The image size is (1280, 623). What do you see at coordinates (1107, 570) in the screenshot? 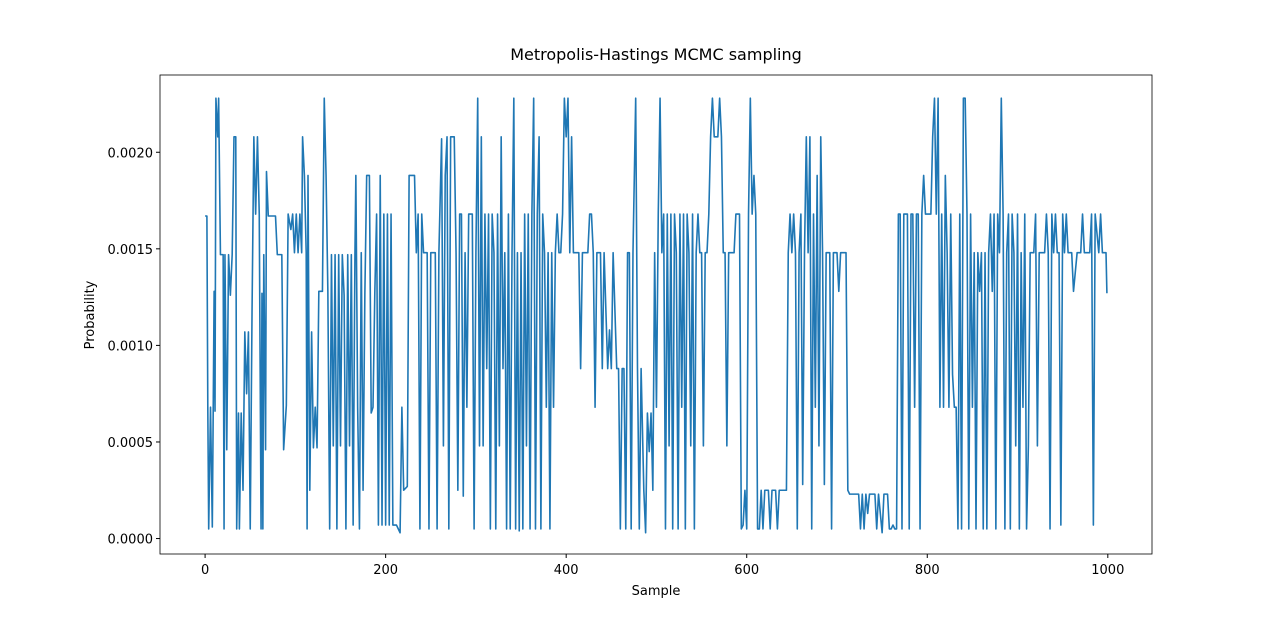
I see `x-tick-label: 1000` at bounding box center [1107, 570].